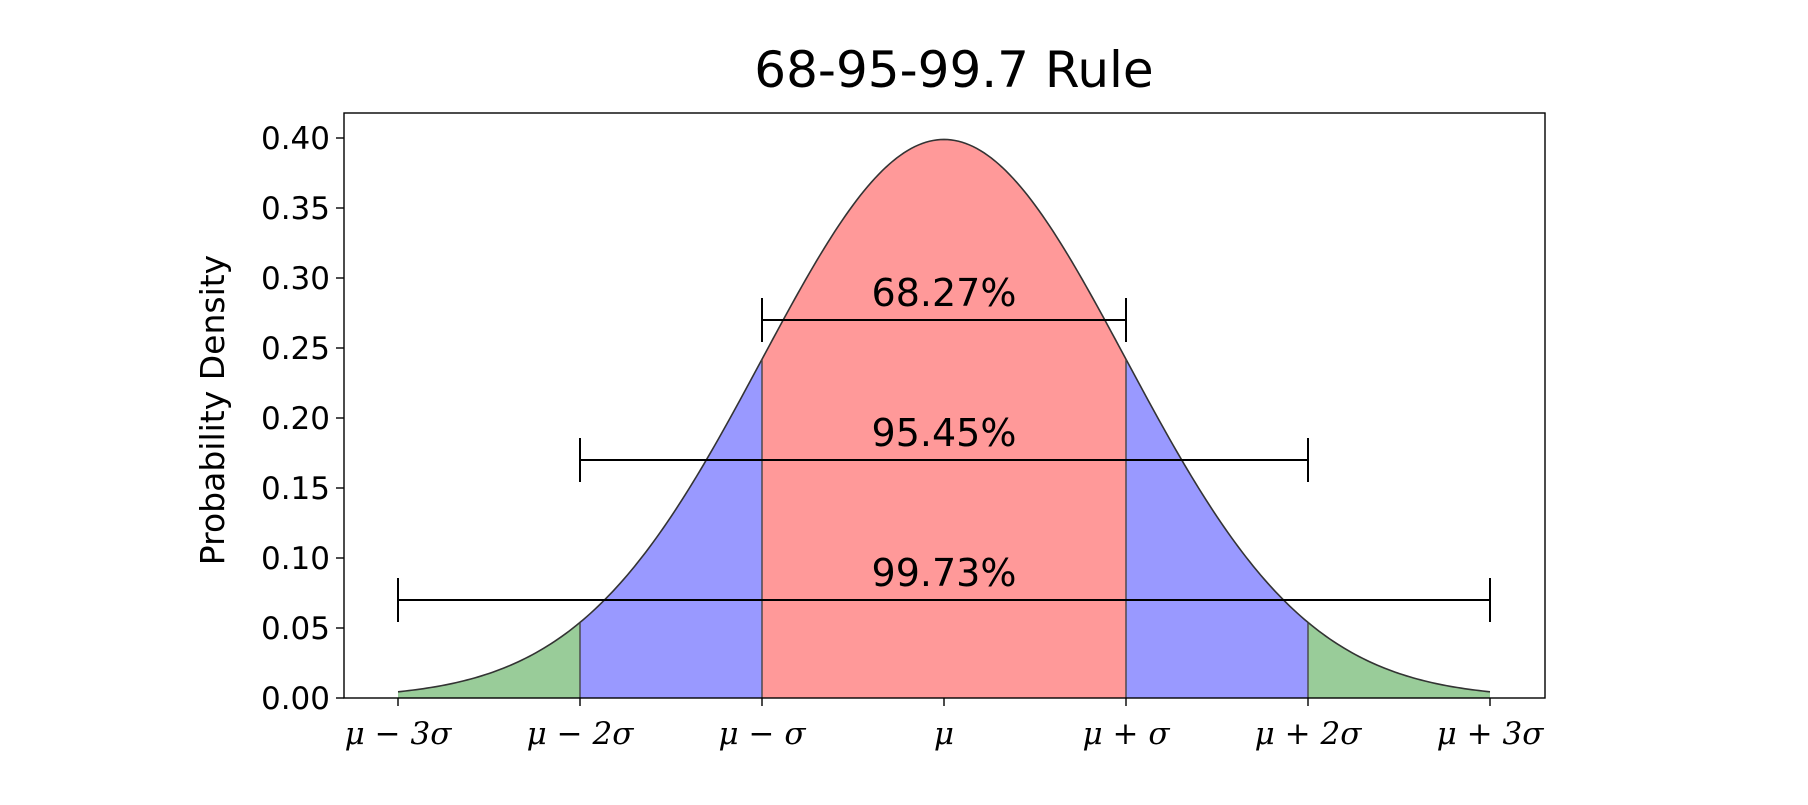  I want to click on x-tick-label: μ − σ, so click(763, 734).